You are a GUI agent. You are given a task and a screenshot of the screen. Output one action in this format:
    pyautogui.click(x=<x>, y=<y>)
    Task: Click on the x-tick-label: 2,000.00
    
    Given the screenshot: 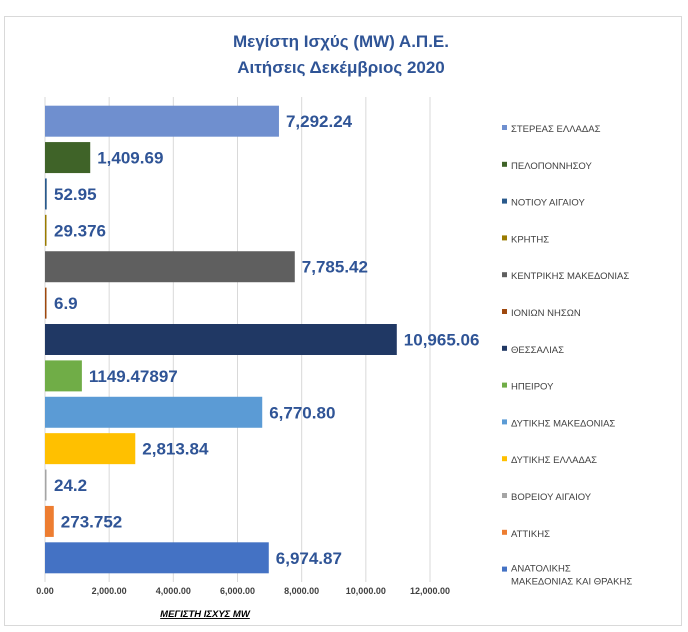 What is the action you would take?
    pyautogui.click(x=109, y=591)
    